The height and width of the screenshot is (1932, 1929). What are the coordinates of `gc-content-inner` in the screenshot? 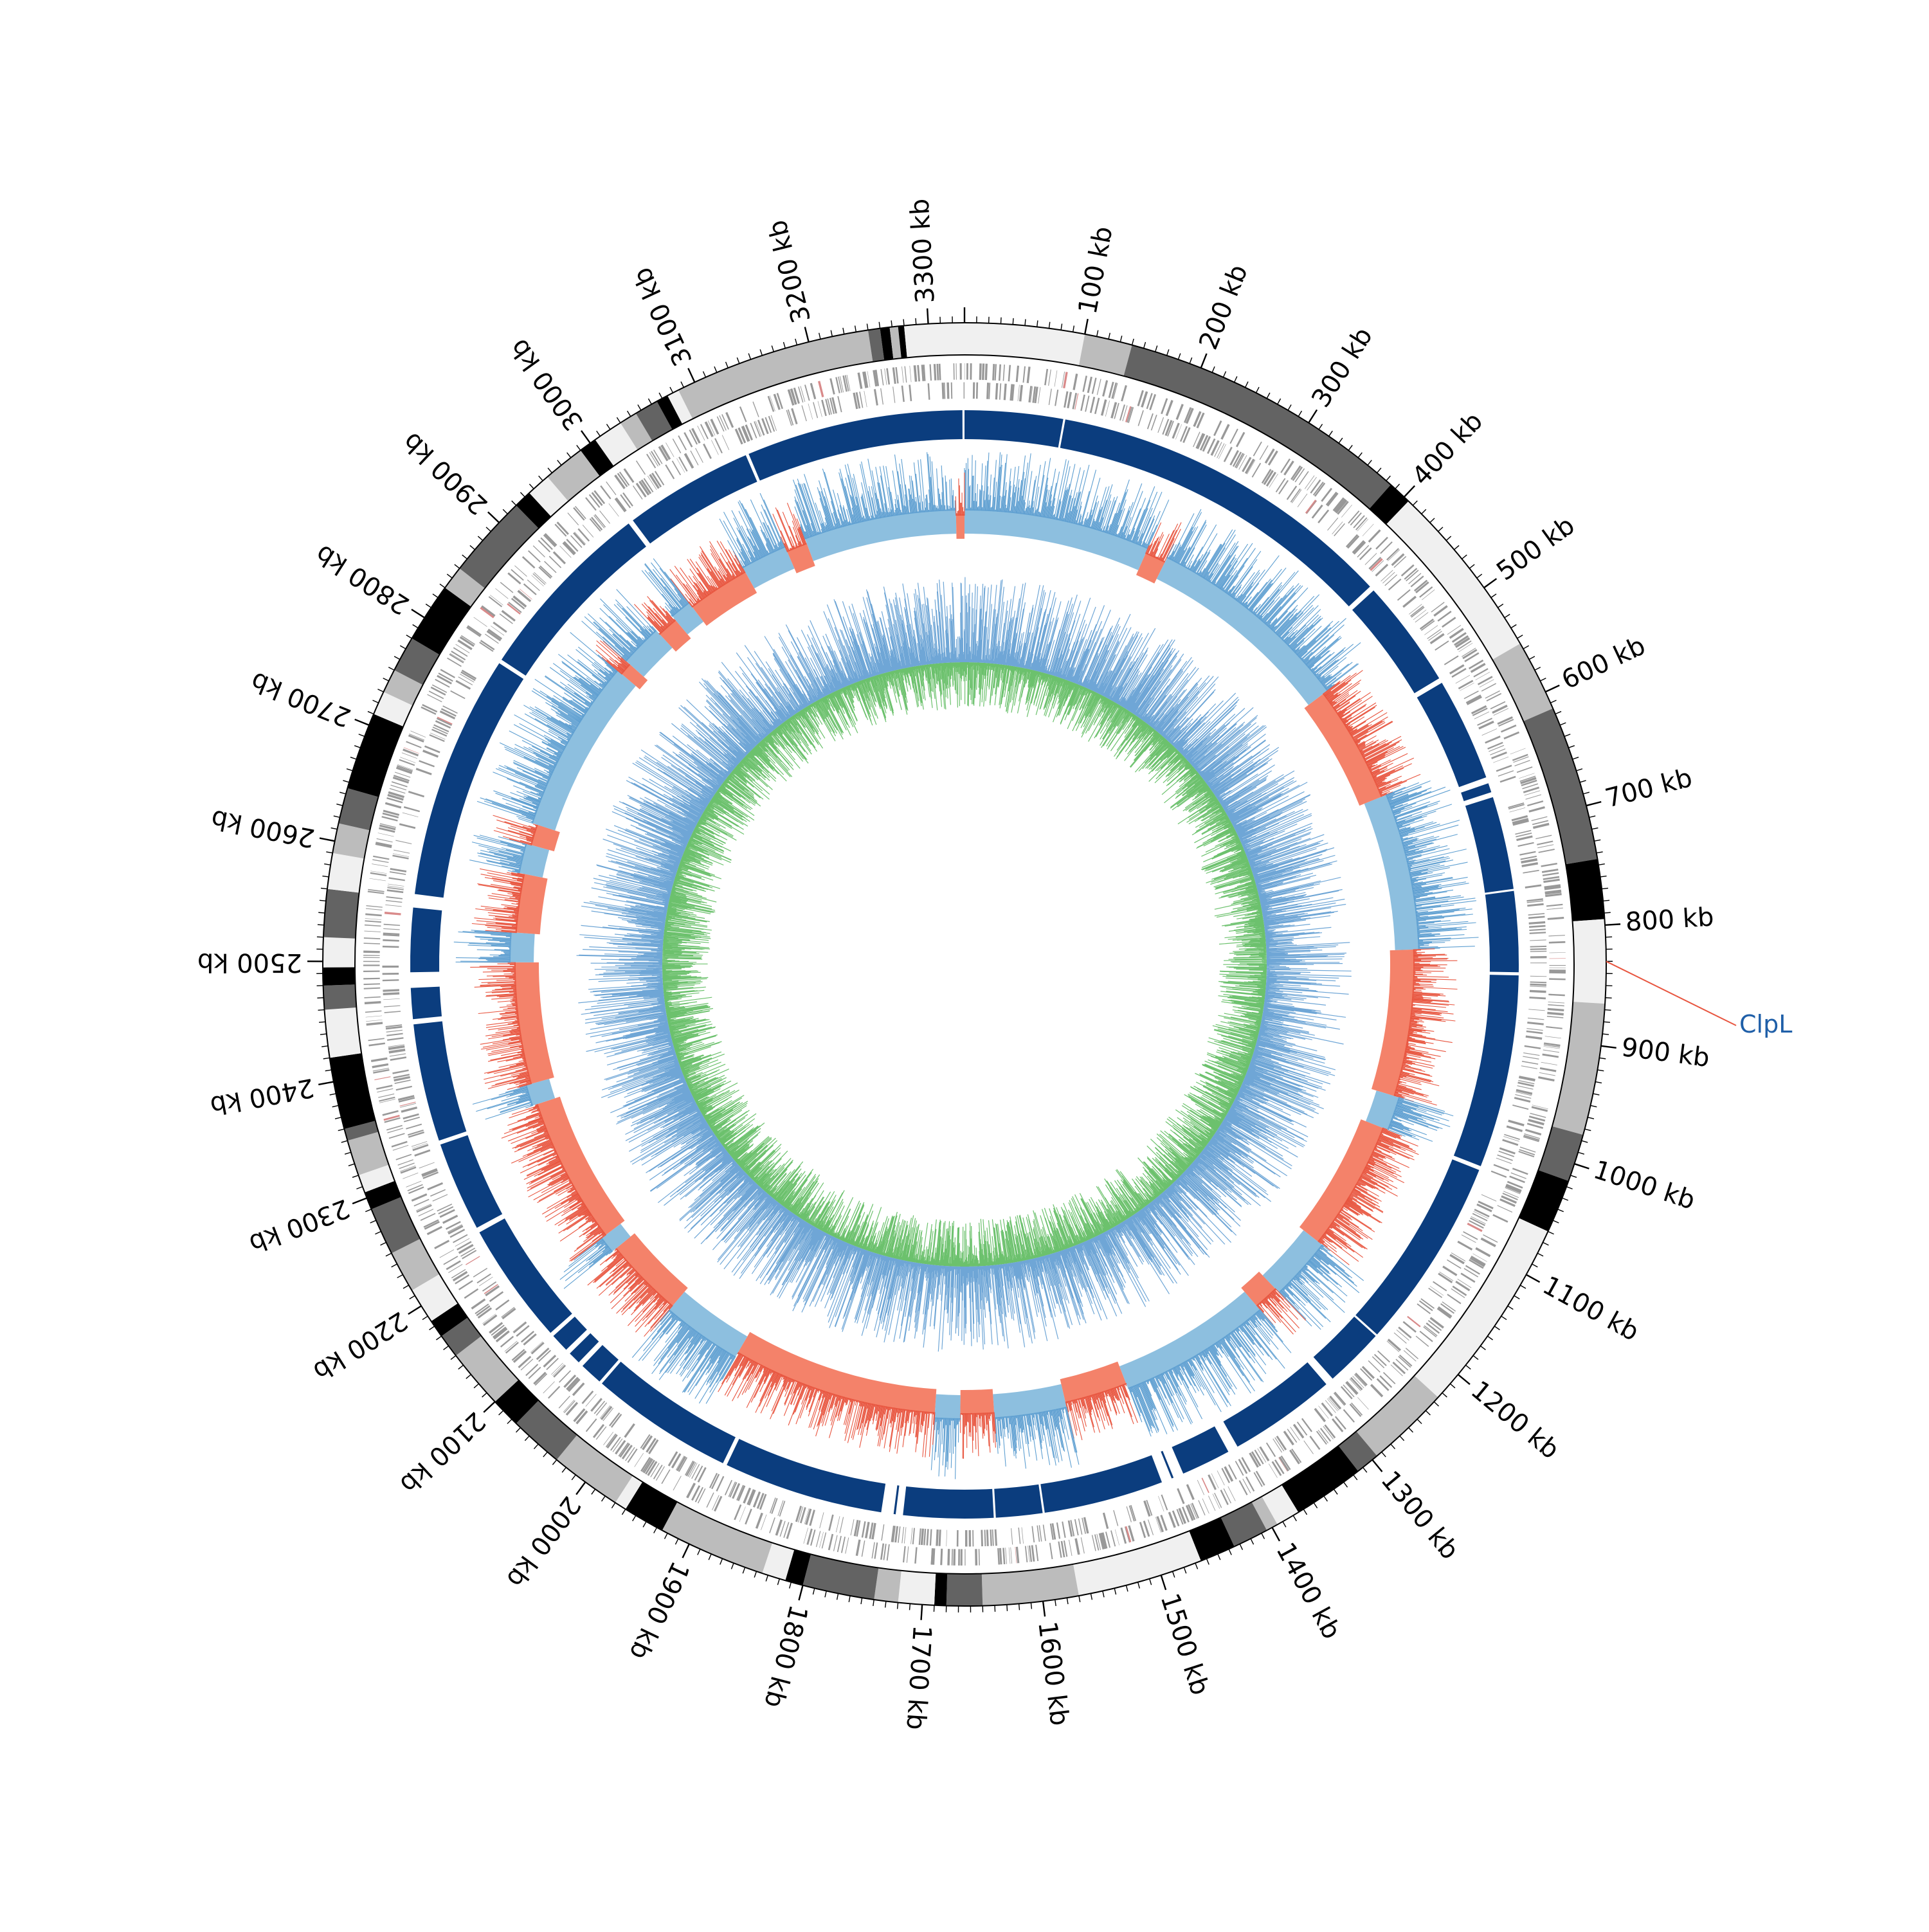 It's located at (964, 964).